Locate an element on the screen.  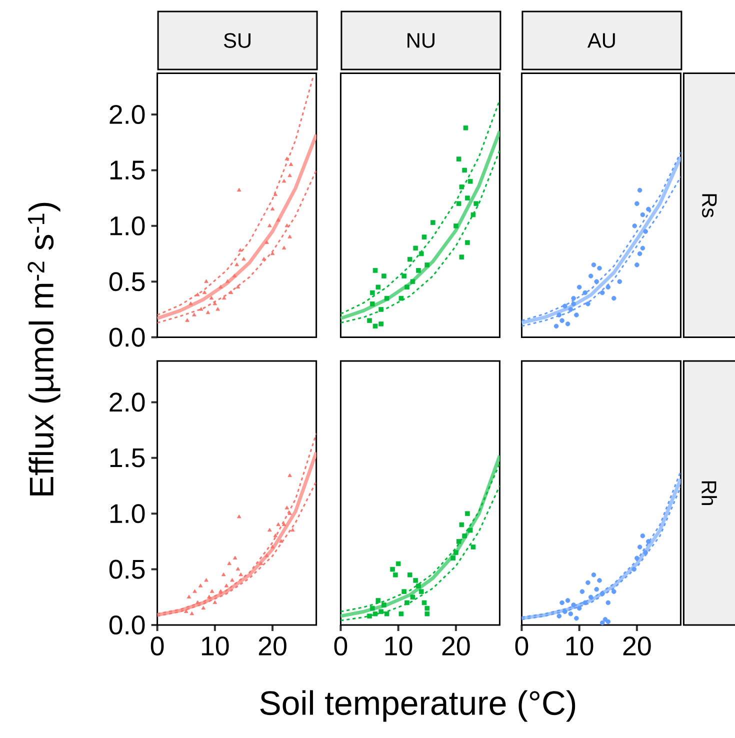
chart-title: SU is located at coordinates (237, 40).